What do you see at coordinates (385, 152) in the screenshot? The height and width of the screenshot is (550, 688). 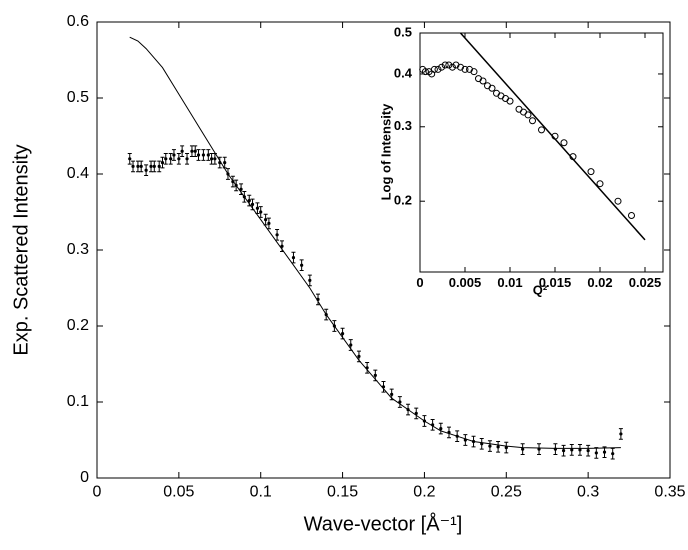 I see `y-axis-title: Log of Intensity` at bounding box center [385, 152].